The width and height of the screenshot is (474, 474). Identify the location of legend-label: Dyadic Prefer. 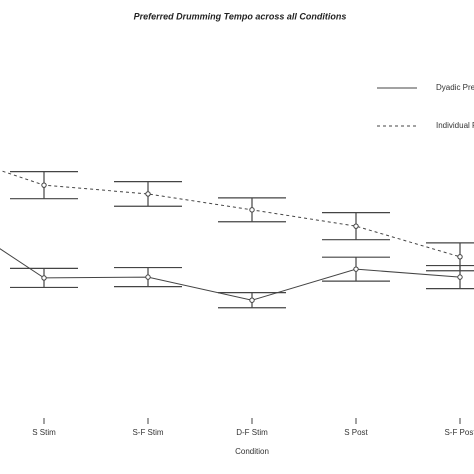
(455, 87).